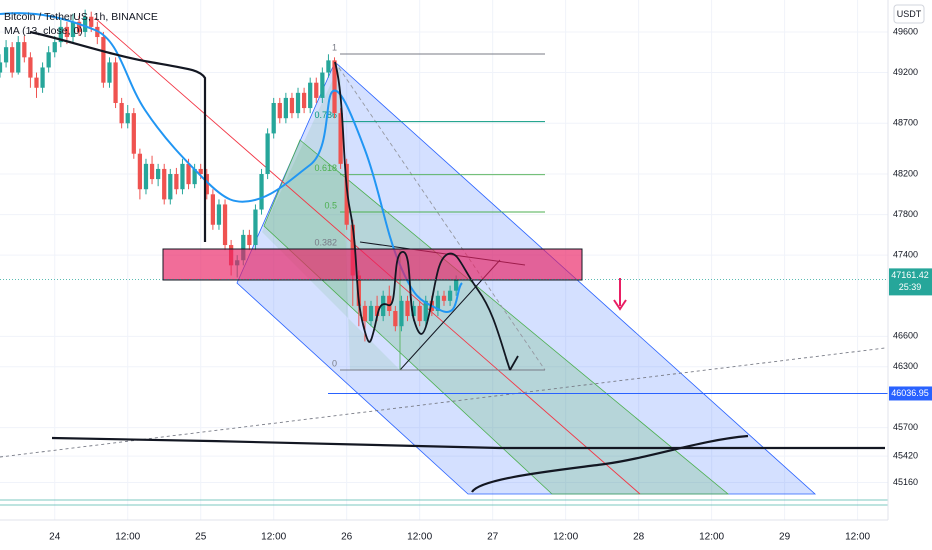  I want to click on fib-label: 0.618, so click(325, 168).